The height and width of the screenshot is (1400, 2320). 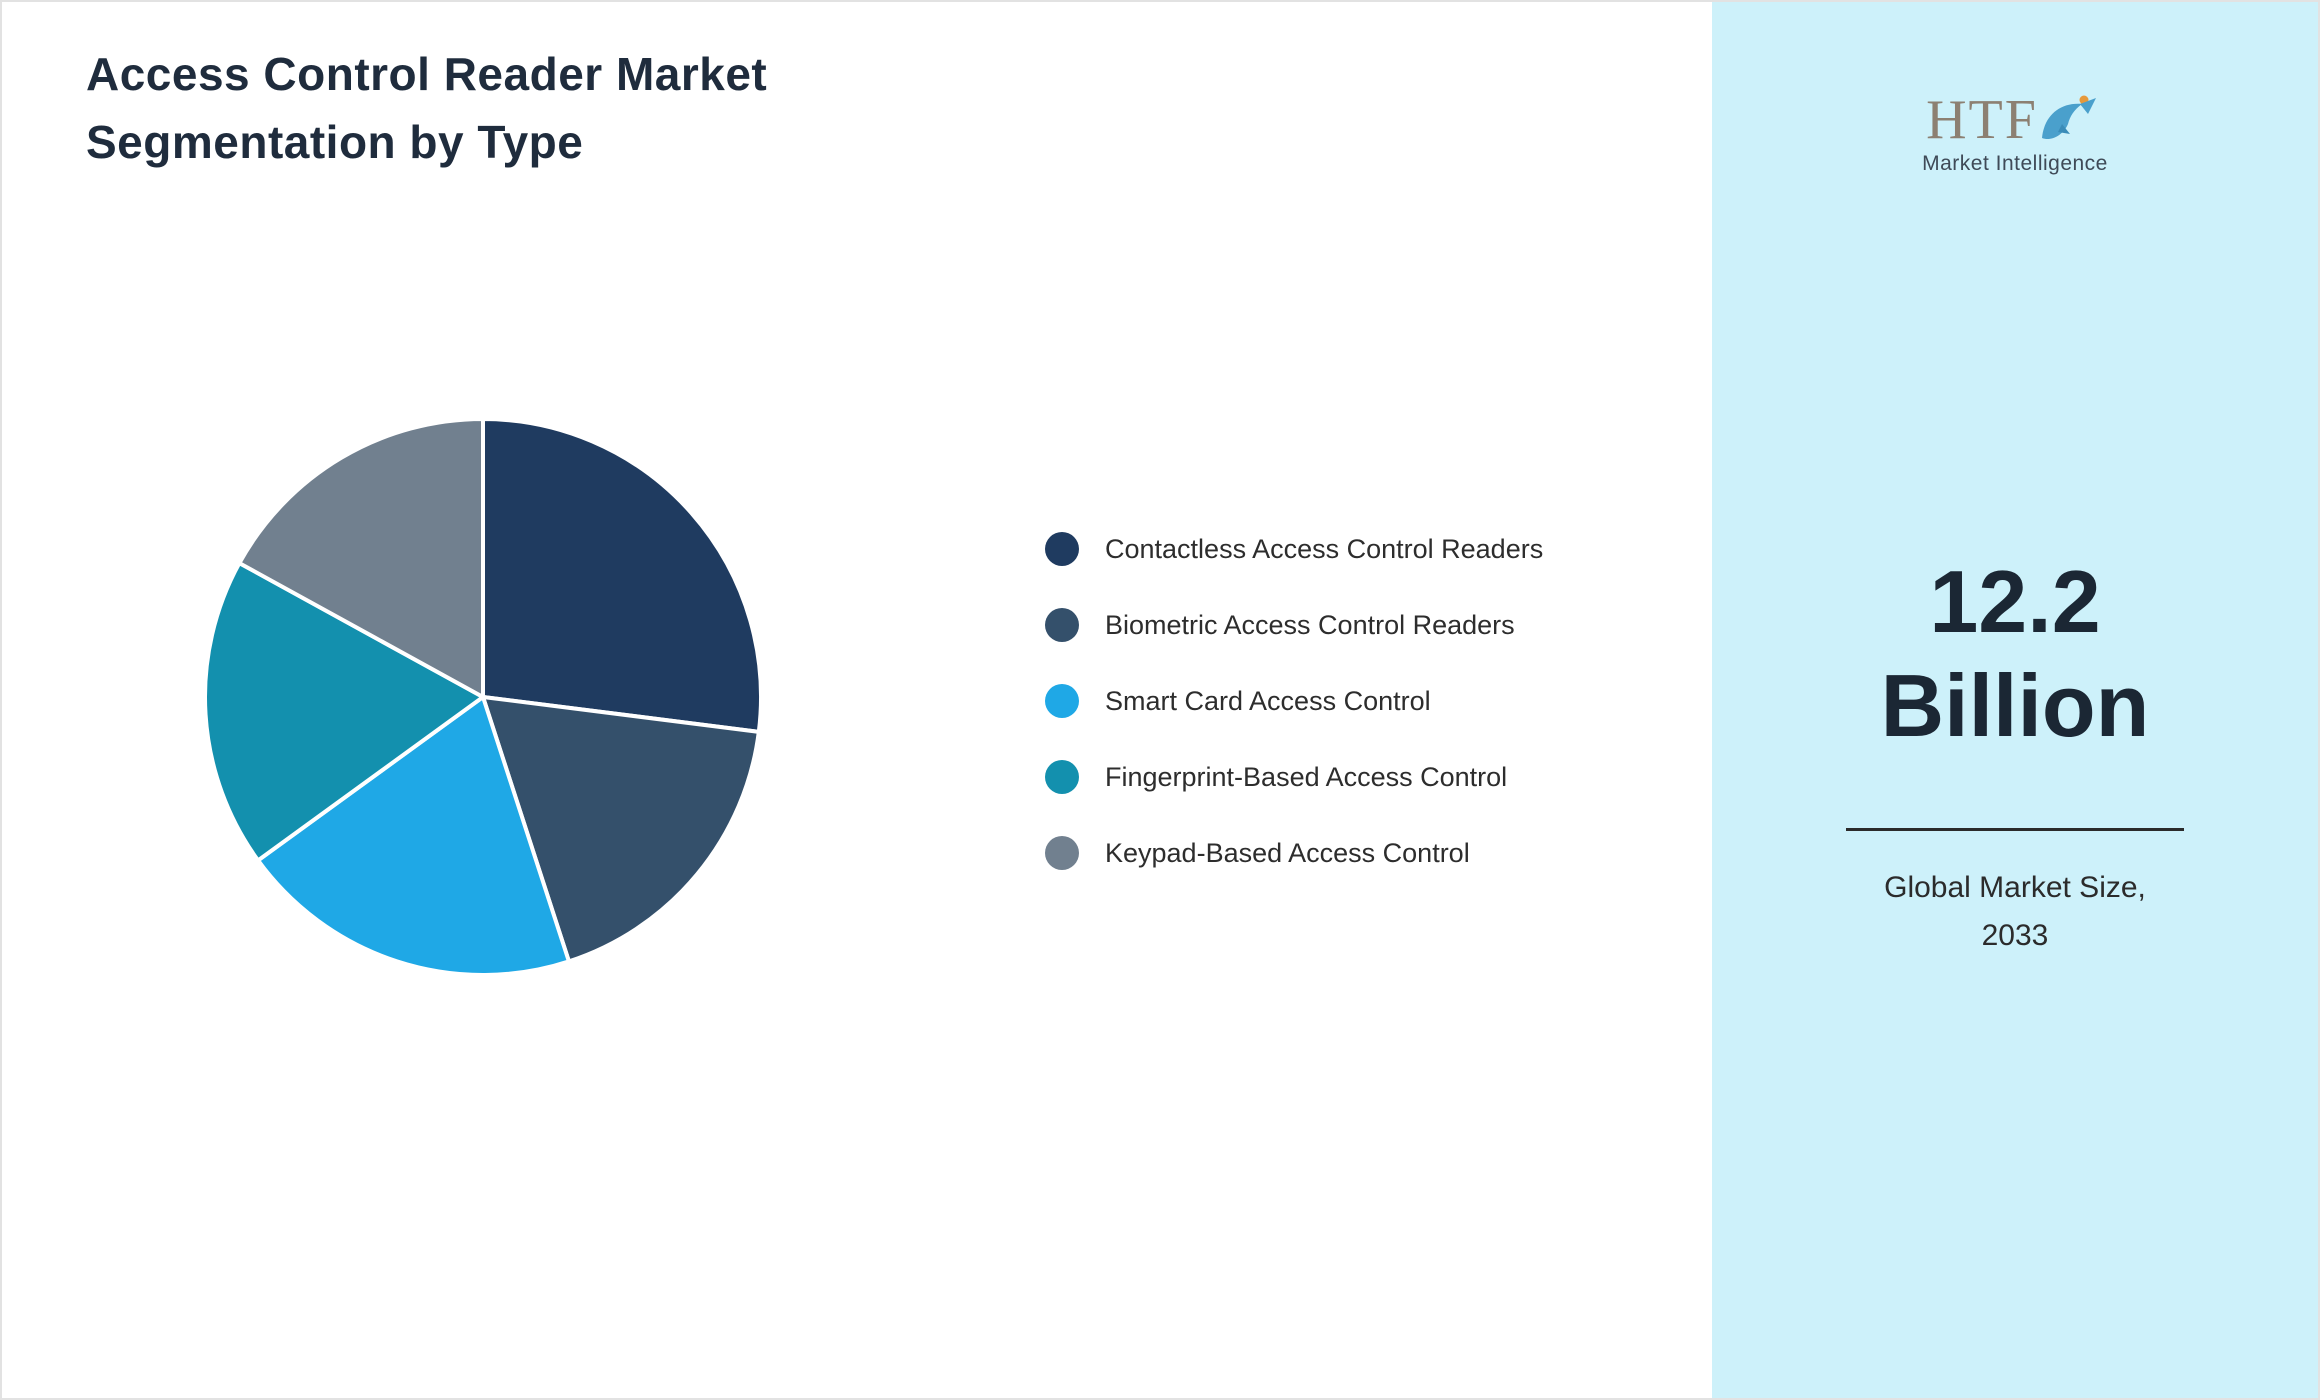 I want to click on market-size-caption: Global Market Size, 2033, so click(x=2015, y=912).